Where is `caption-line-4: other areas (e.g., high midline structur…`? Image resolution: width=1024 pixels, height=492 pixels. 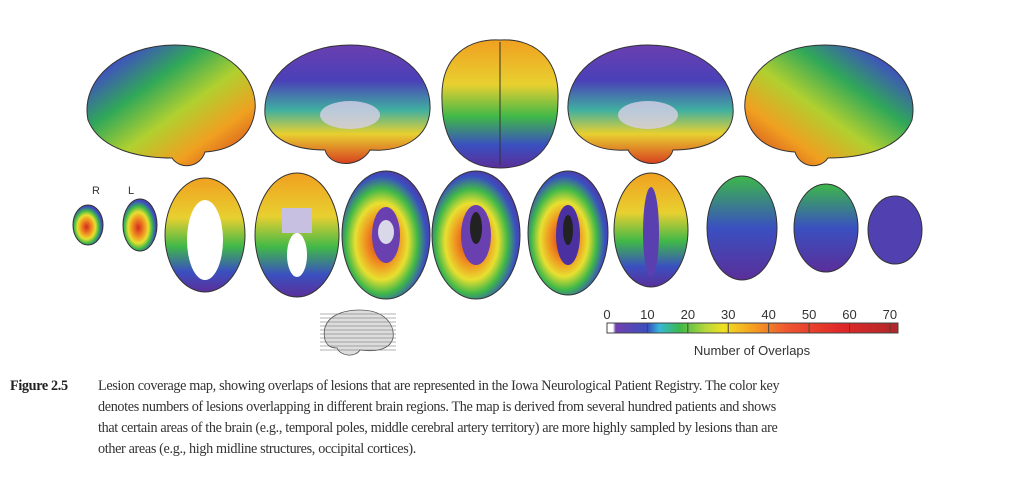
caption-line-4: other areas (e.g., high midline structur… is located at coordinates (257, 449).